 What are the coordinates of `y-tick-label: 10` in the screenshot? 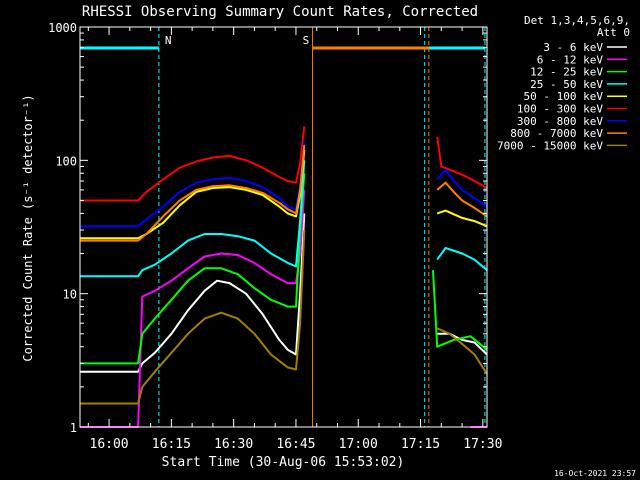 It's located at (70, 295).